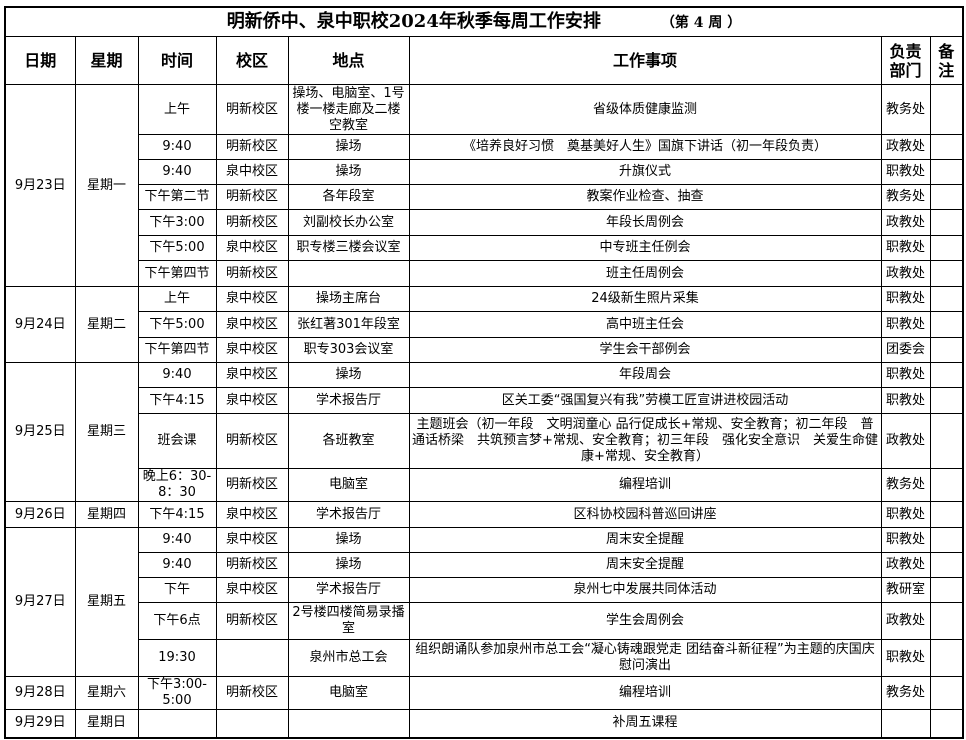  I want to click on table-row: 晚上6：30-8：30 明新校区 电脑室 编程培训 教务处, so click(484, 485).